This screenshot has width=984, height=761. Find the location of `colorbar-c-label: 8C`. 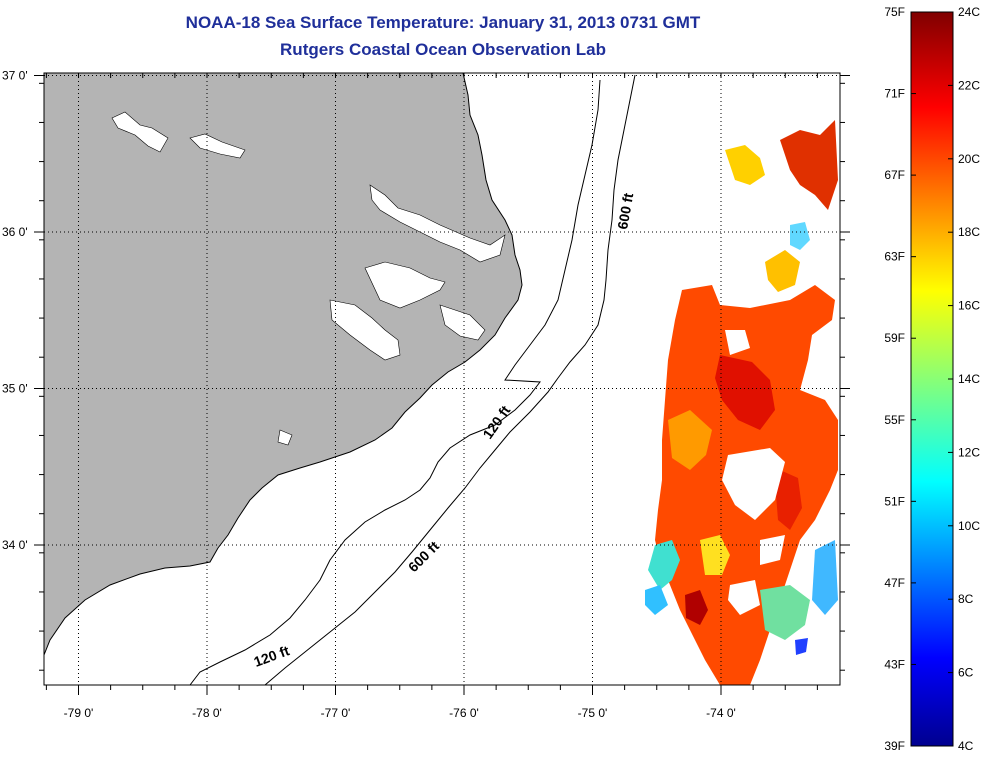

colorbar-c-label: 8C is located at coordinates (966, 599).